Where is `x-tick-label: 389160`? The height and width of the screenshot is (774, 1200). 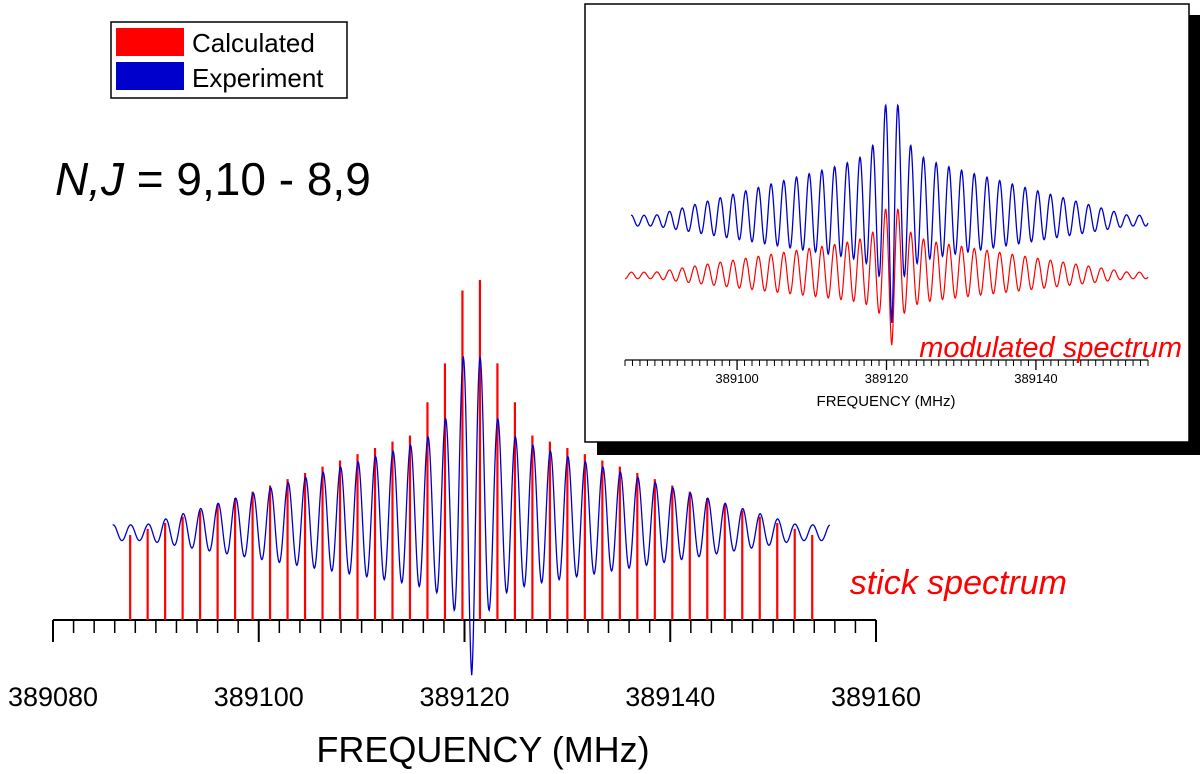 x-tick-label: 389160 is located at coordinates (876, 697).